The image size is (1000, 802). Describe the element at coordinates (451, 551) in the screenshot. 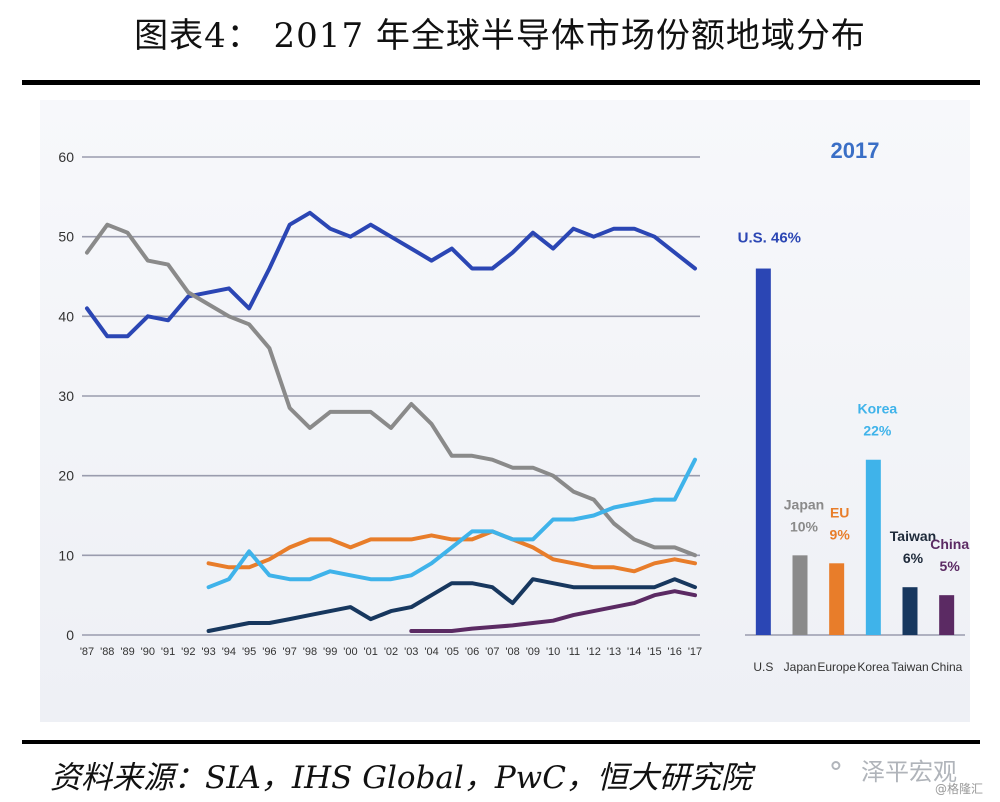

I see `series-line-europe` at that location.